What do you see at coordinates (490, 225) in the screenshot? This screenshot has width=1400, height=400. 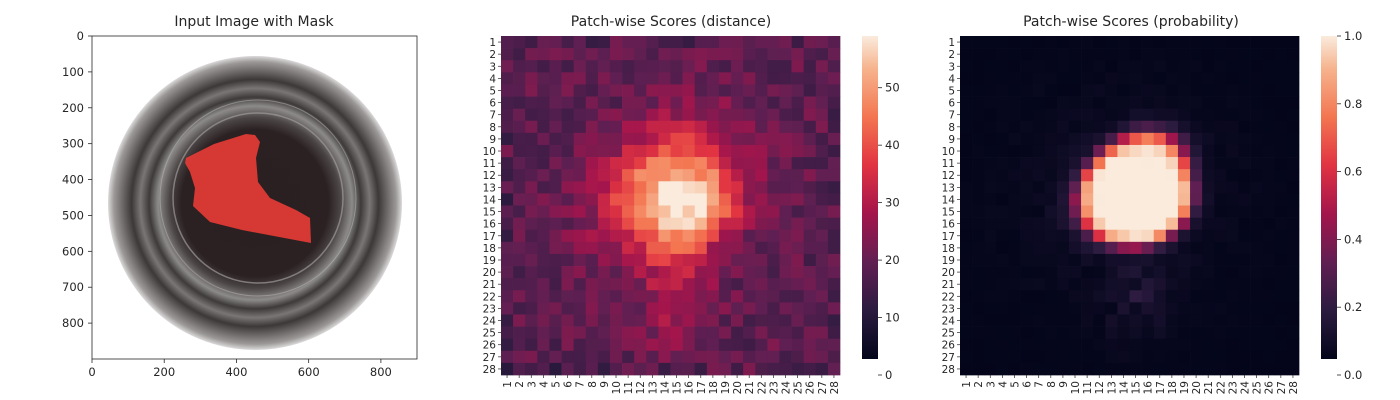 I see `y-tick-label: 16` at bounding box center [490, 225].